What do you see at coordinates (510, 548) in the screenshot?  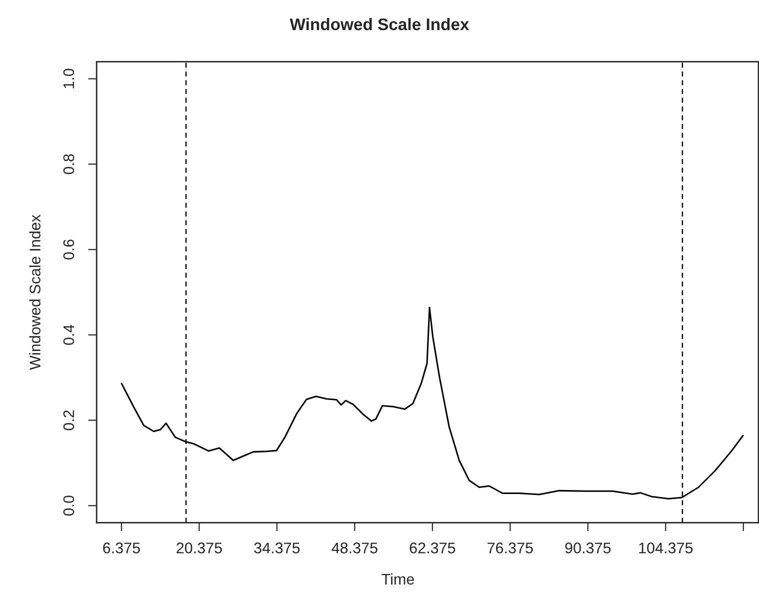 I see `x-tick-label: 76.375` at bounding box center [510, 548].